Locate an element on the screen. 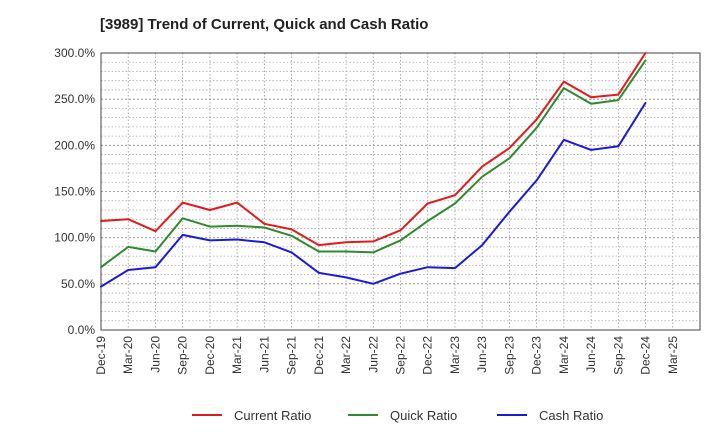  x-tick-label: Jun-23 is located at coordinates (482, 354).